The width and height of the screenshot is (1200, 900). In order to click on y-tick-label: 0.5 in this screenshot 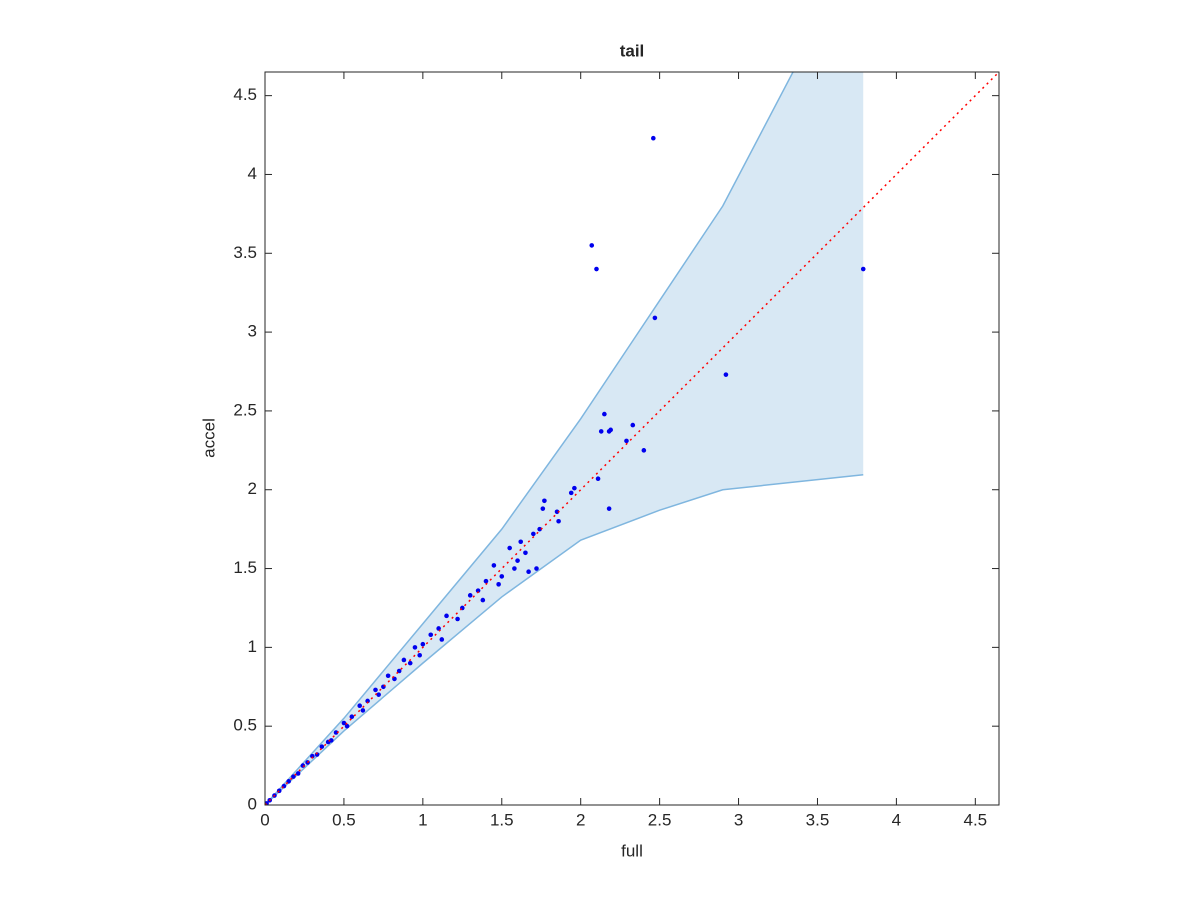, I will do `click(245, 725)`.